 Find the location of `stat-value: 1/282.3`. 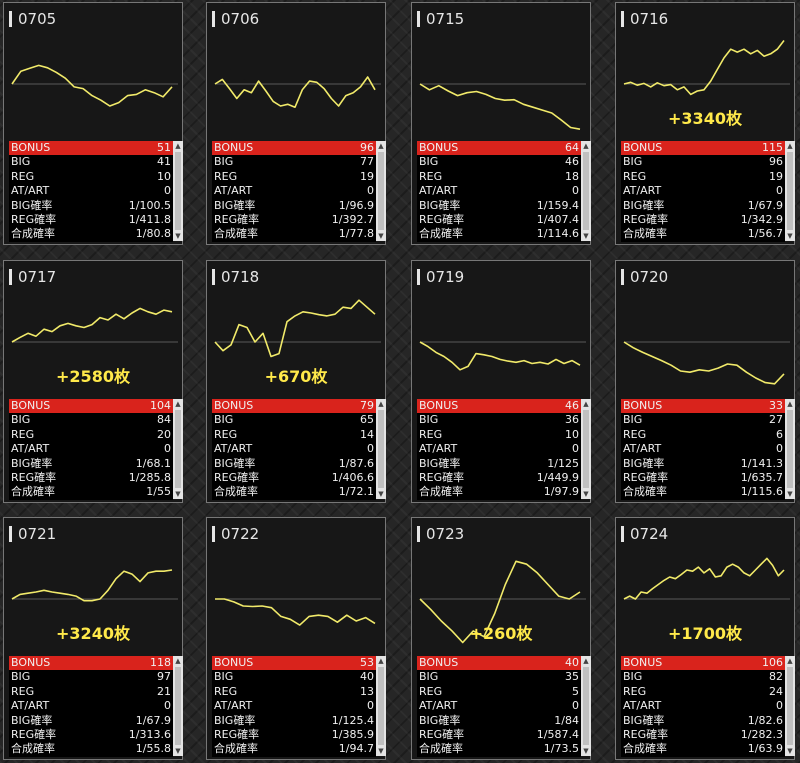

stat-value: 1/282.3 is located at coordinates (761, 734).